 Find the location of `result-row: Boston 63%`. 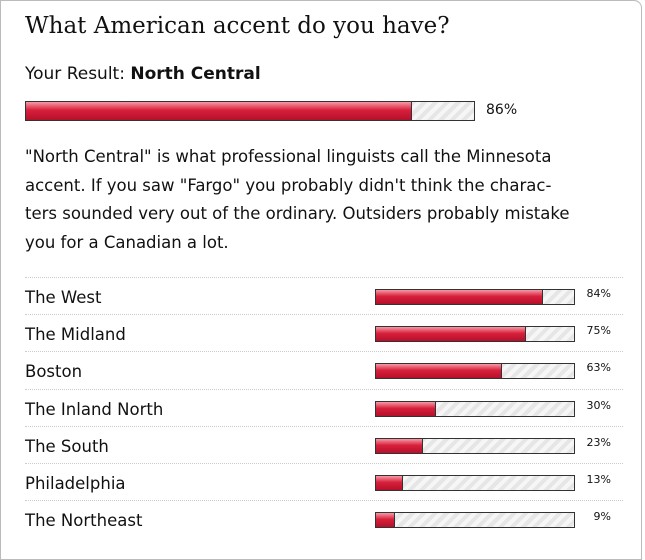

result-row: Boston 63% is located at coordinates (324, 370).